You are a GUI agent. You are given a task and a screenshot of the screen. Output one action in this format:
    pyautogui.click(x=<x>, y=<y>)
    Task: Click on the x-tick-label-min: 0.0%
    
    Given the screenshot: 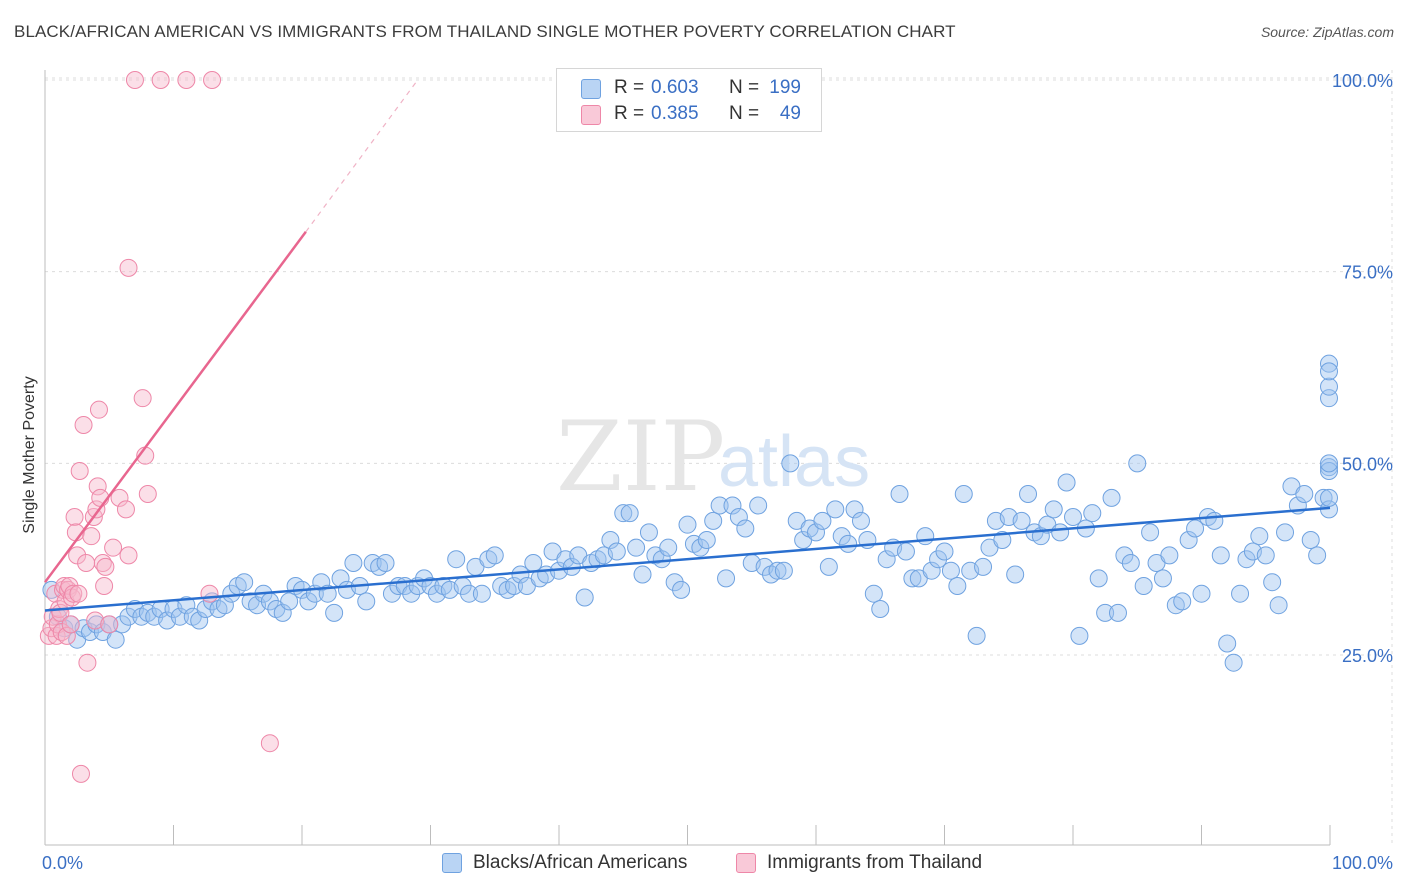 What is the action you would take?
    pyautogui.click(x=62, y=863)
    